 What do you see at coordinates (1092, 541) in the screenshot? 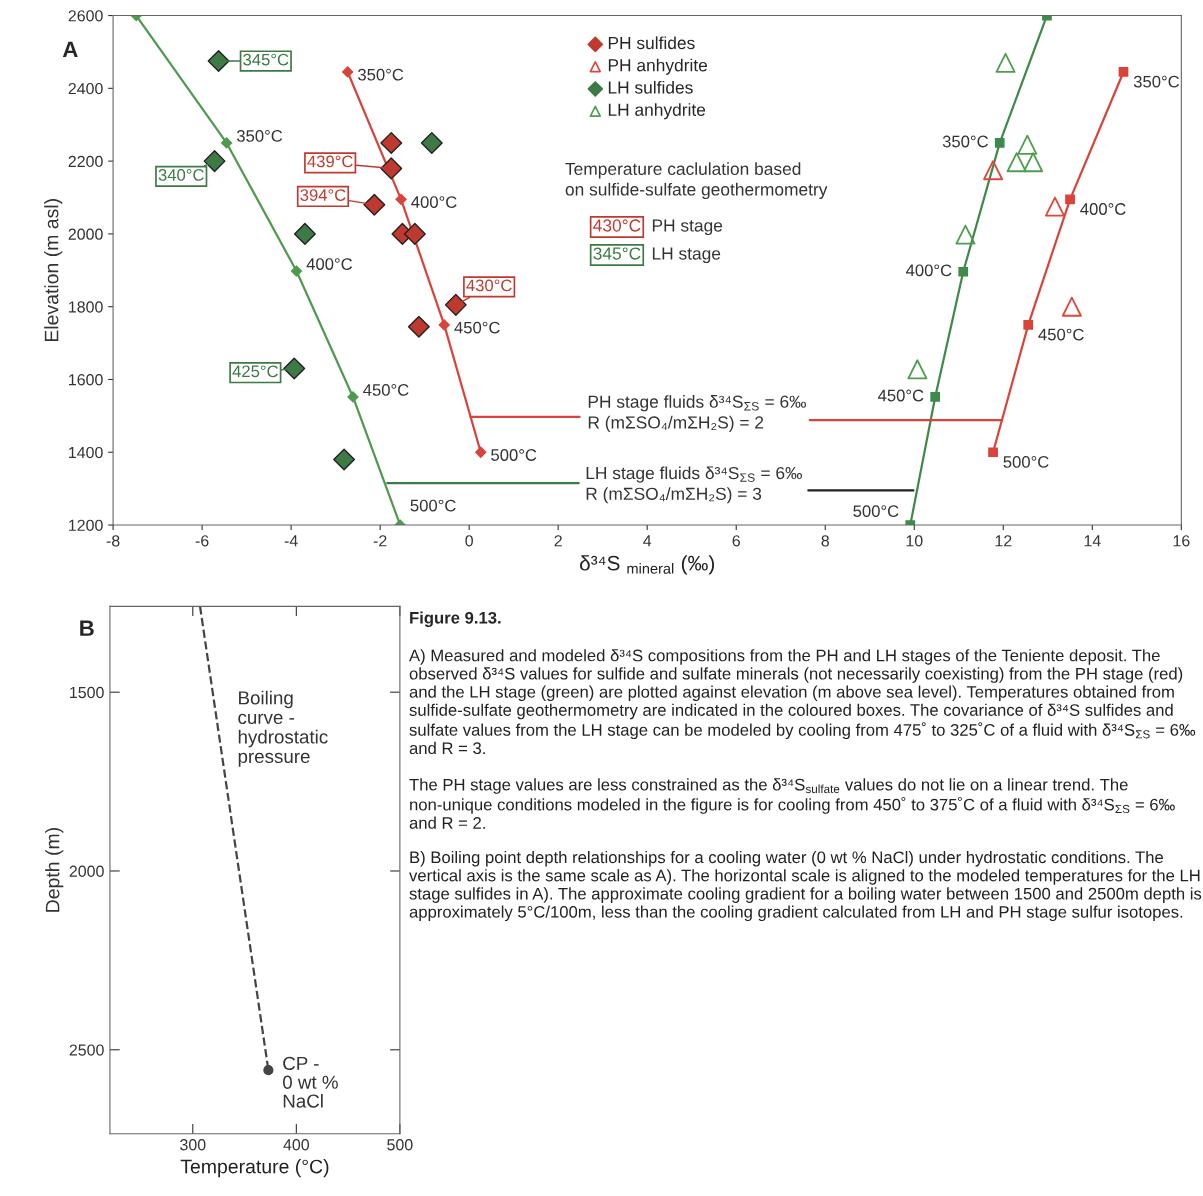
I see `x-tick-label: 14` at bounding box center [1092, 541].